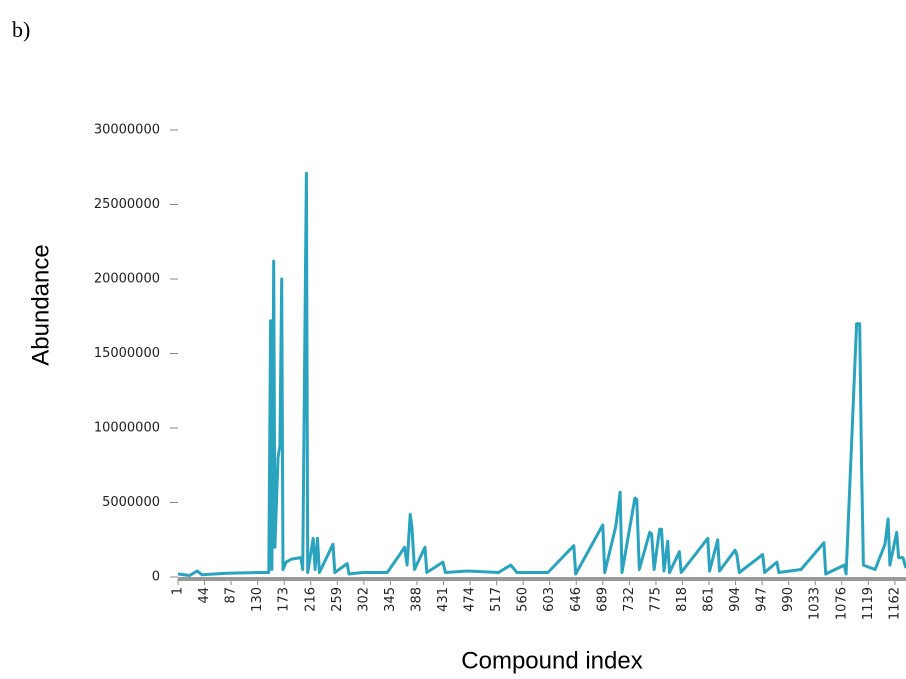 The image size is (906, 679). Describe the element at coordinates (894, 603) in the screenshot. I see `x-tick-label: 1162` at that location.